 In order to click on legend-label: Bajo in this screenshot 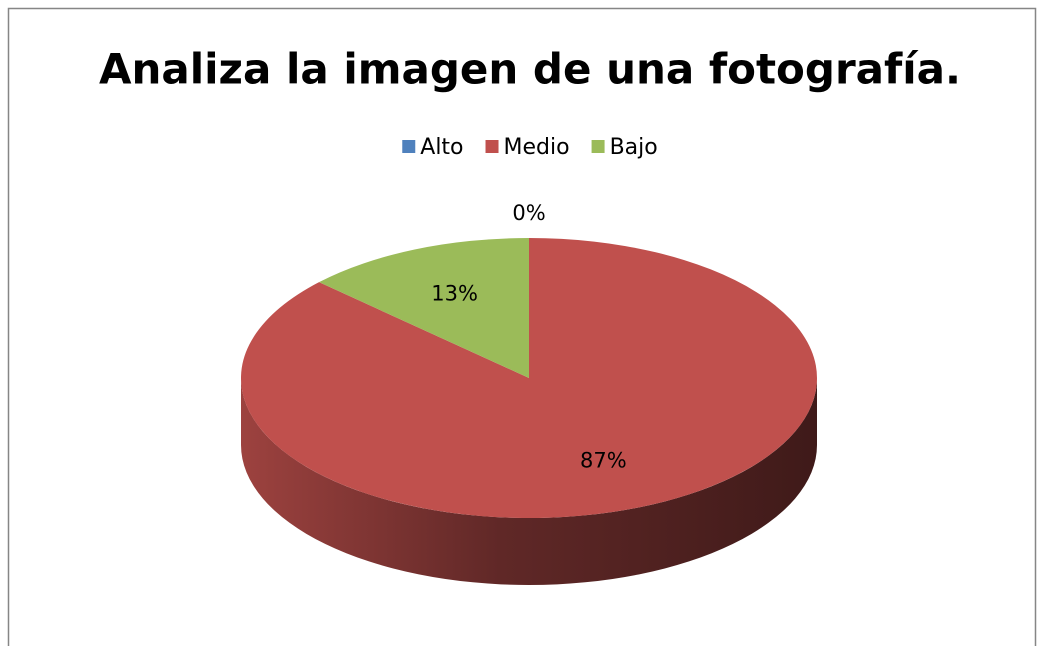, I will do `click(634, 147)`.